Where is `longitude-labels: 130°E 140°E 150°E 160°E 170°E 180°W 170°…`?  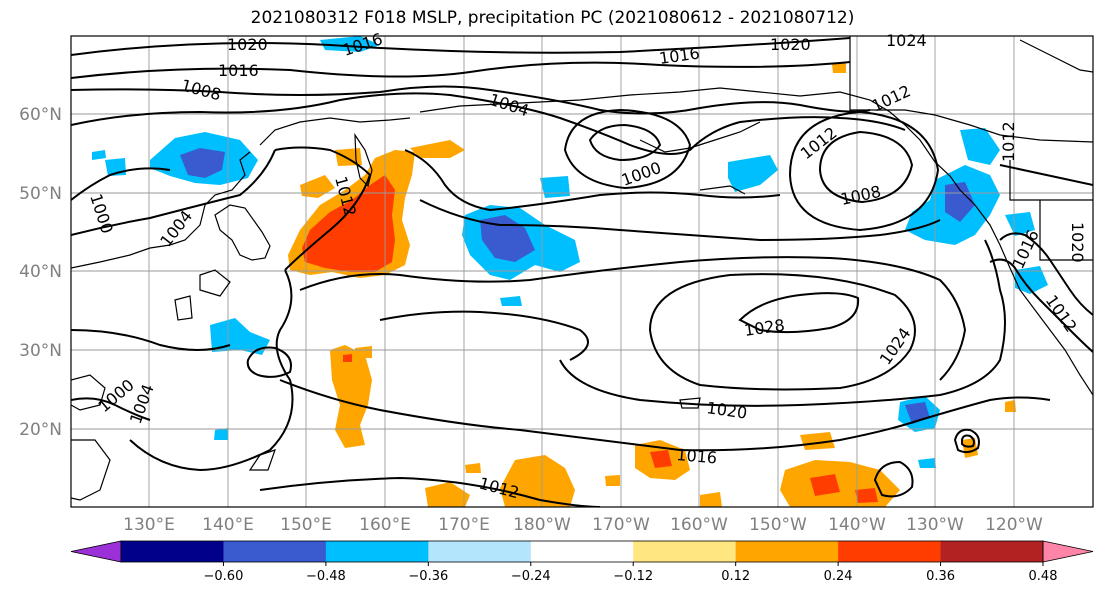 longitude-labels: 130°E 140°E 150°E 160°E 170°E 180°W 170°… is located at coordinates (583, 525).